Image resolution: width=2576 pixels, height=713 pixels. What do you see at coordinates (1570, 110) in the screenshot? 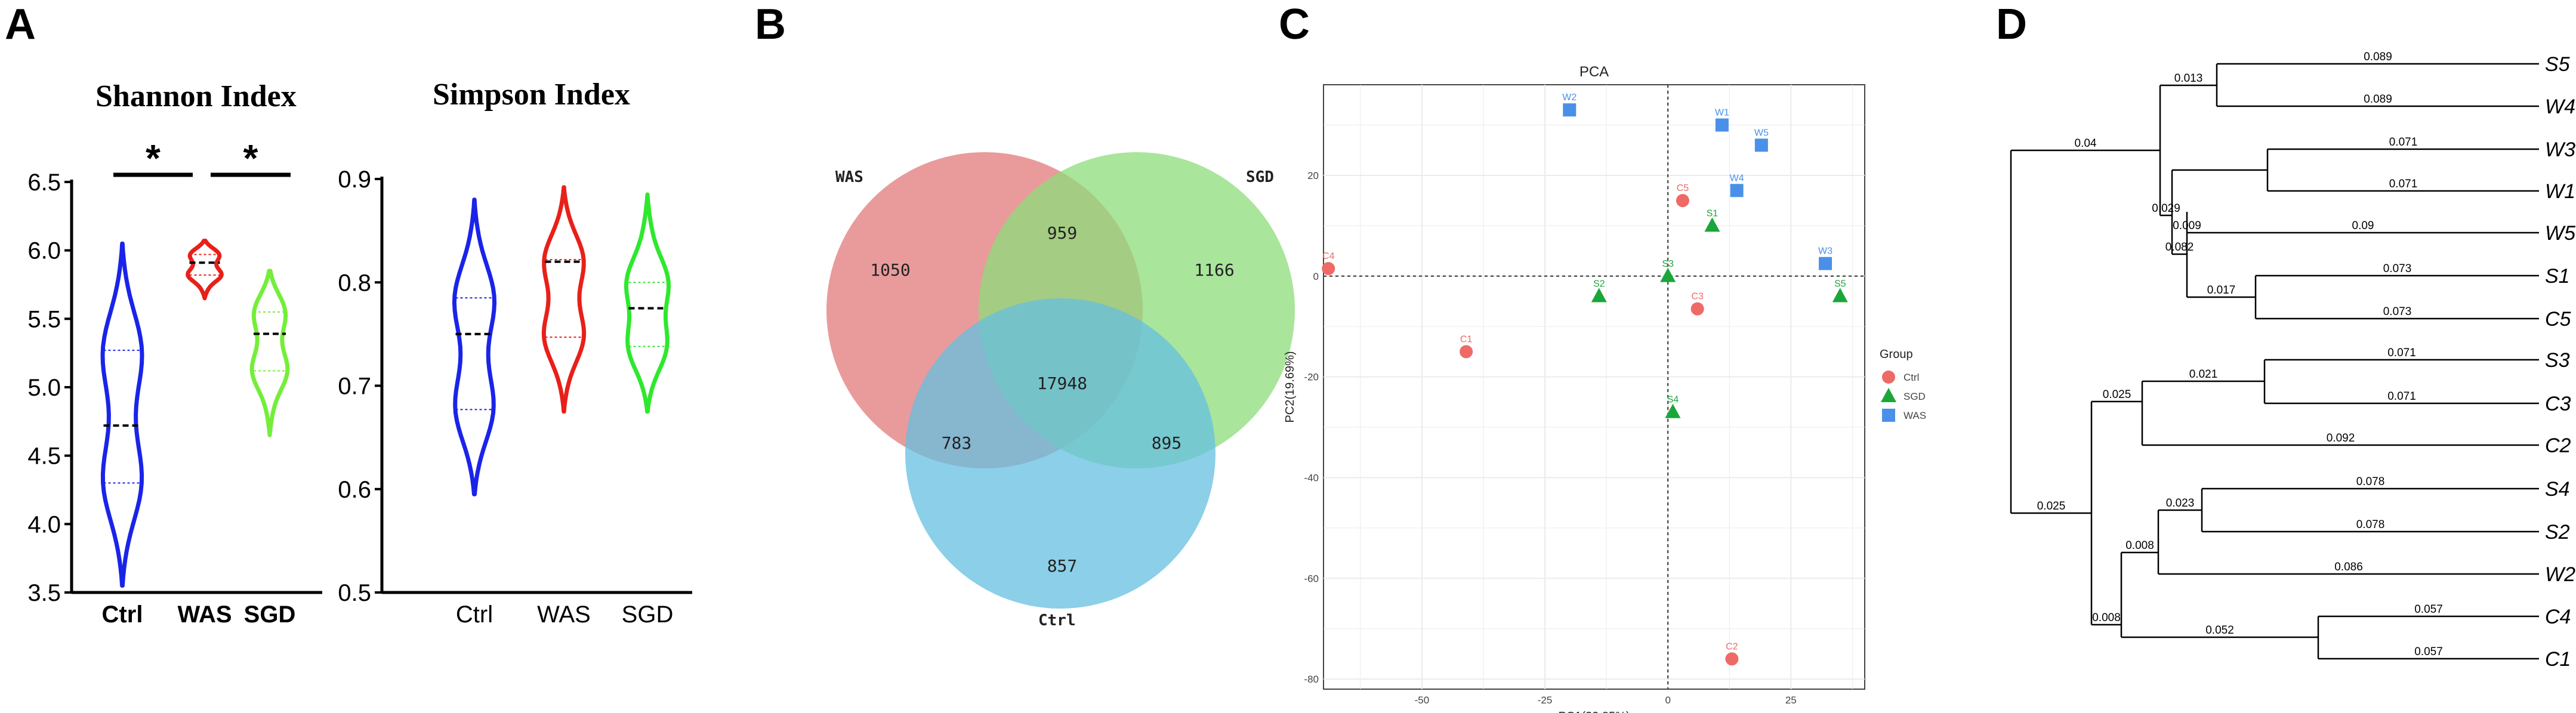
I see `pca-point-w2` at bounding box center [1570, 110].